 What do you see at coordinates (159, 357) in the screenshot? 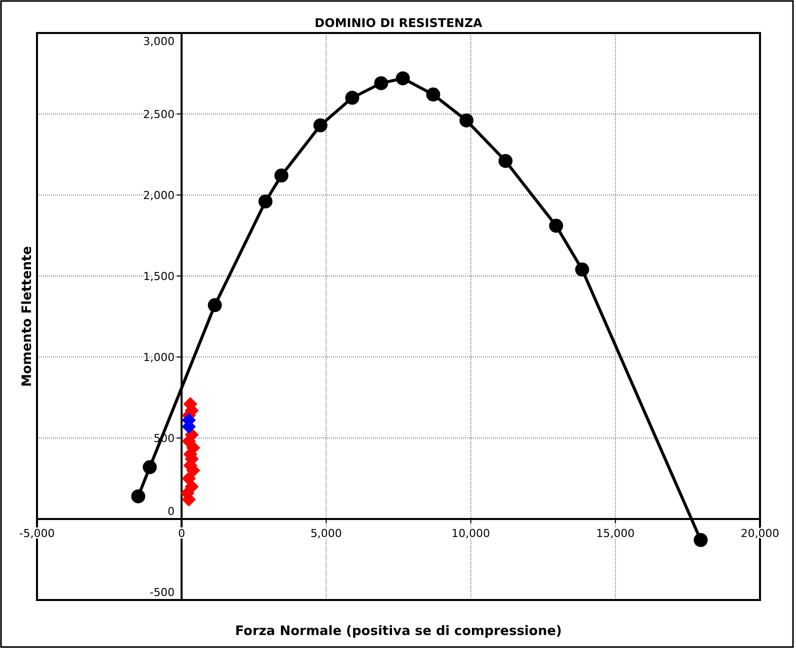
I see `y-tick-label: 1,000` at bounding box center [159, 357].